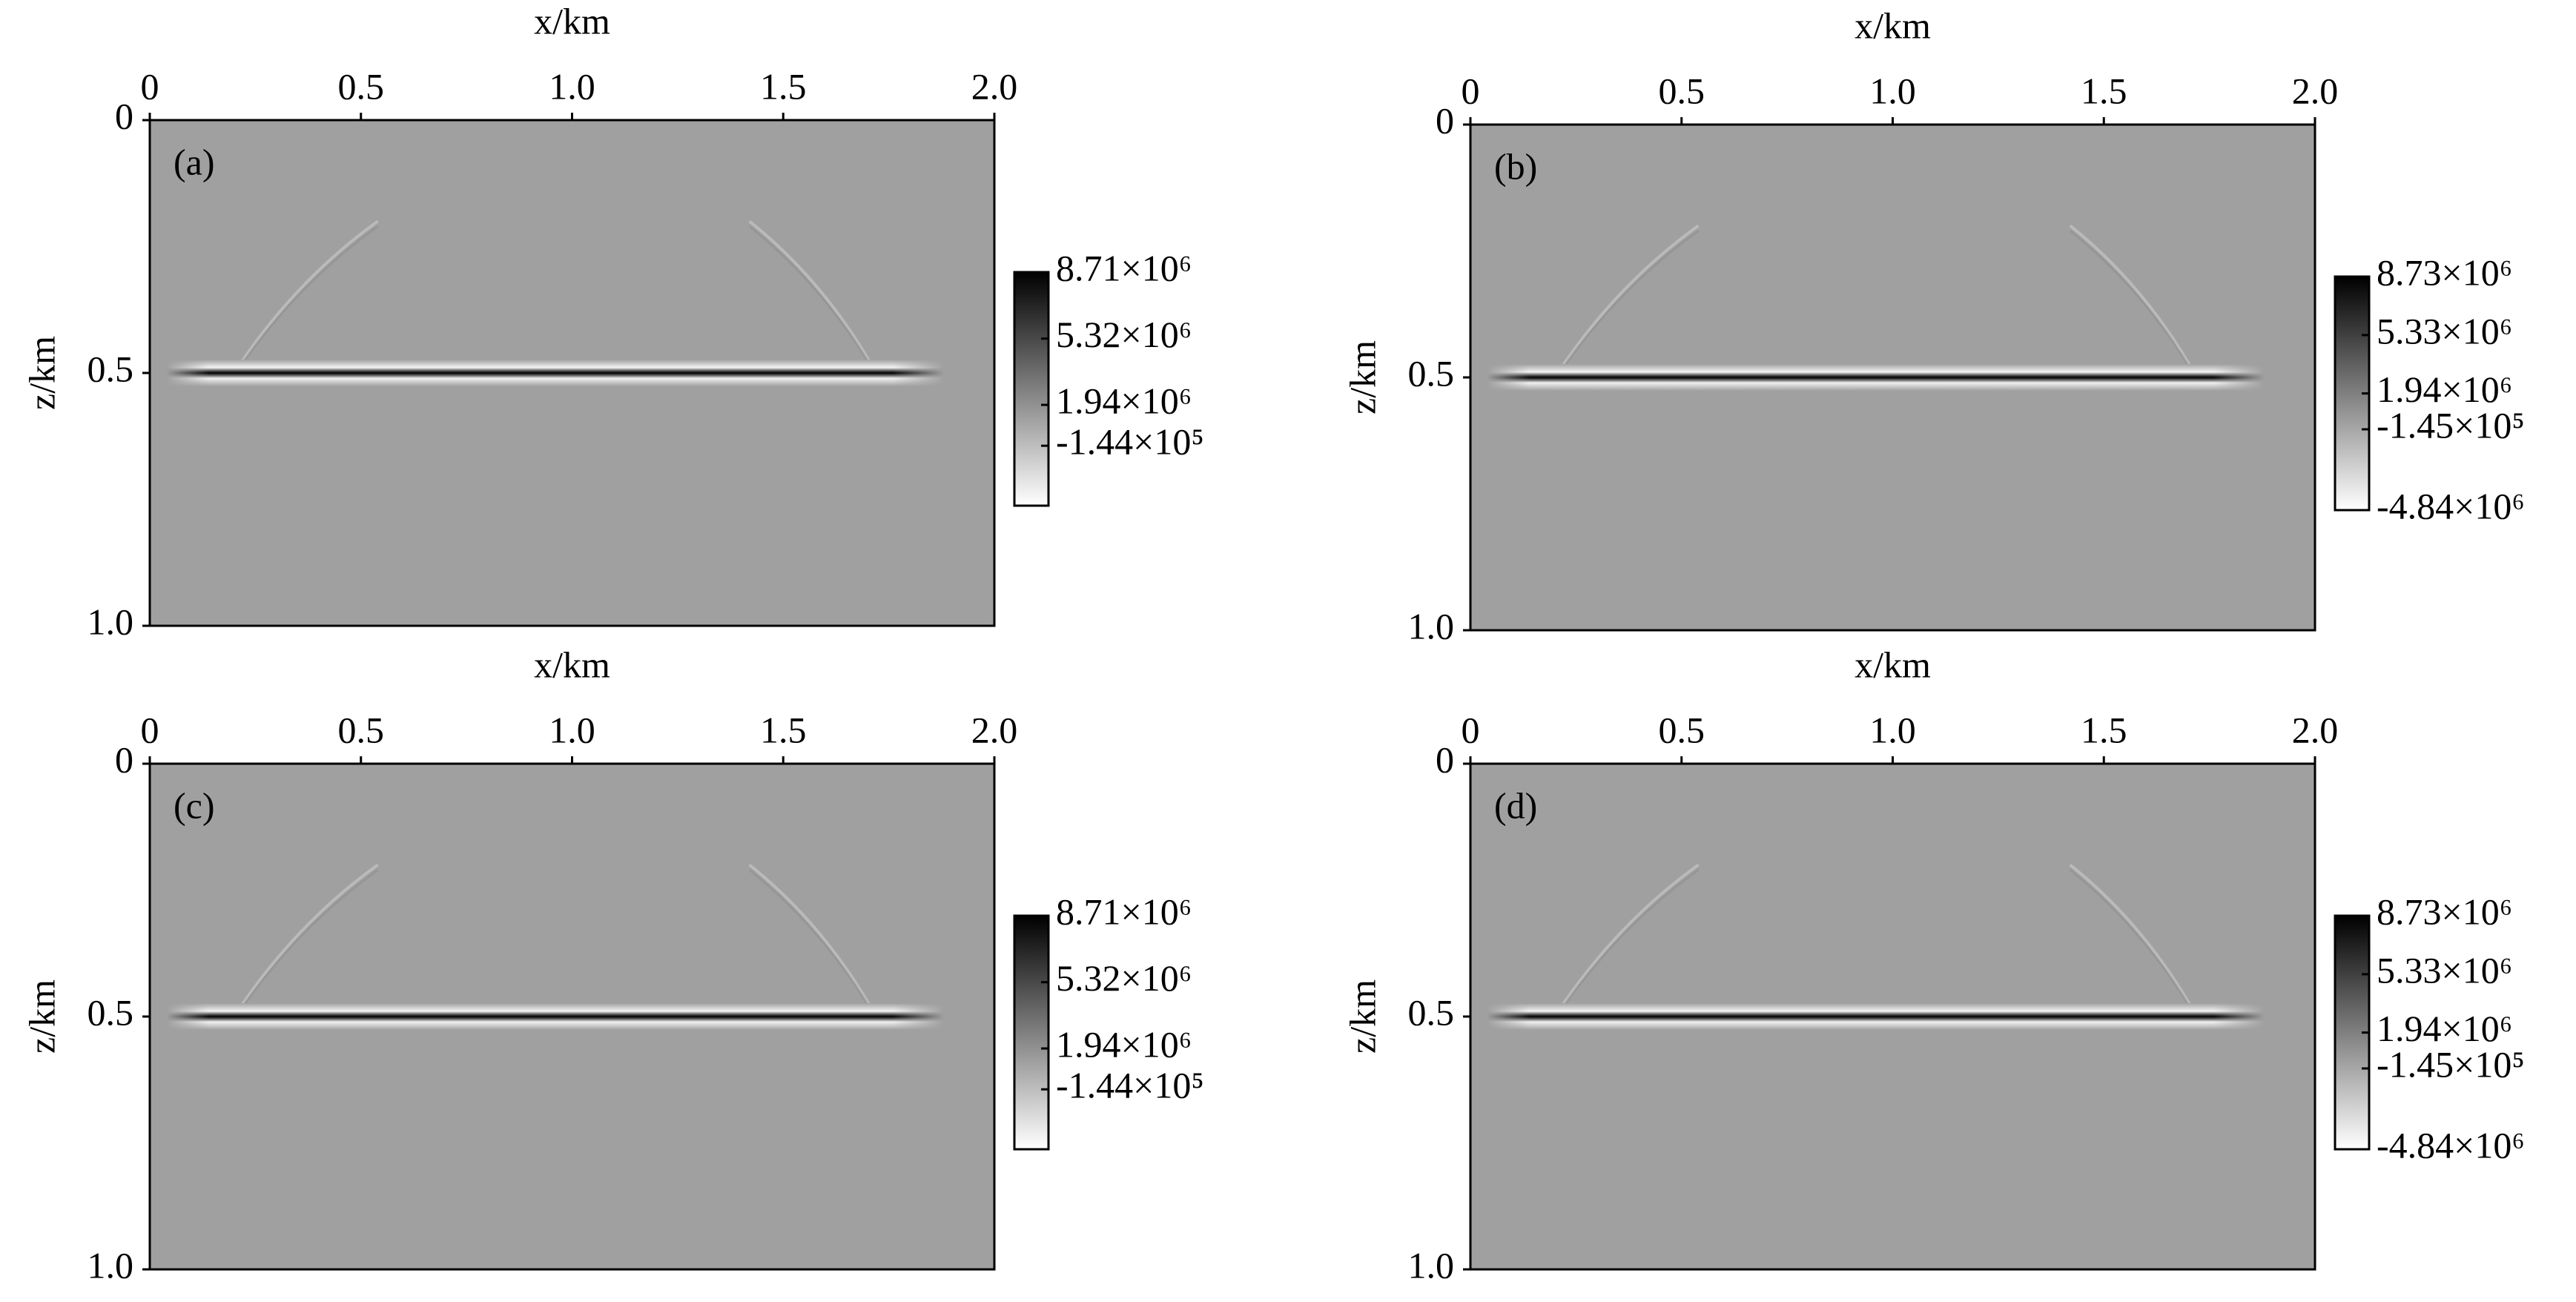 The height and width of the screenshot is (1302, 2576). I want to click on panel-label: (c), so click(194, 805).